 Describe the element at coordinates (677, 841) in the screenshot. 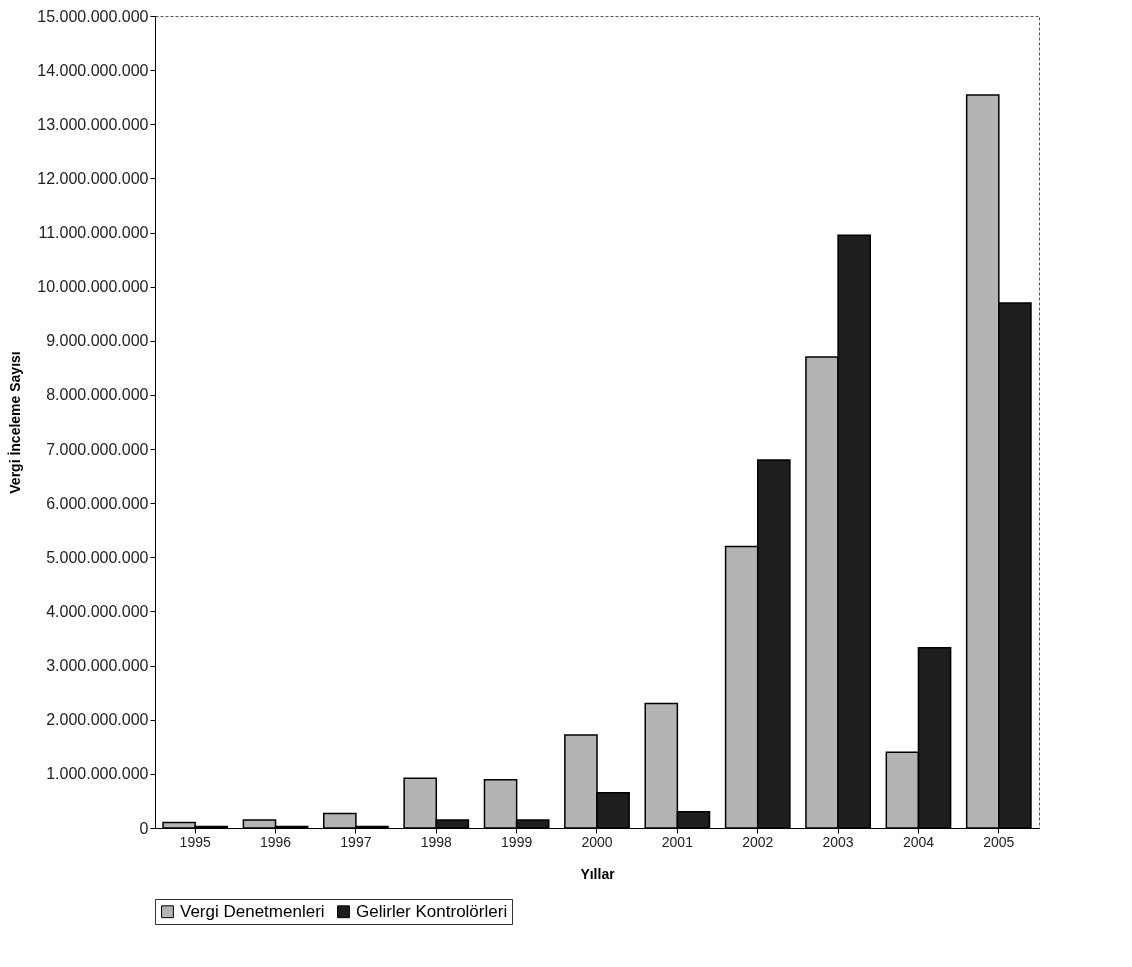

I see `x-tick-label: 2001` at that location.